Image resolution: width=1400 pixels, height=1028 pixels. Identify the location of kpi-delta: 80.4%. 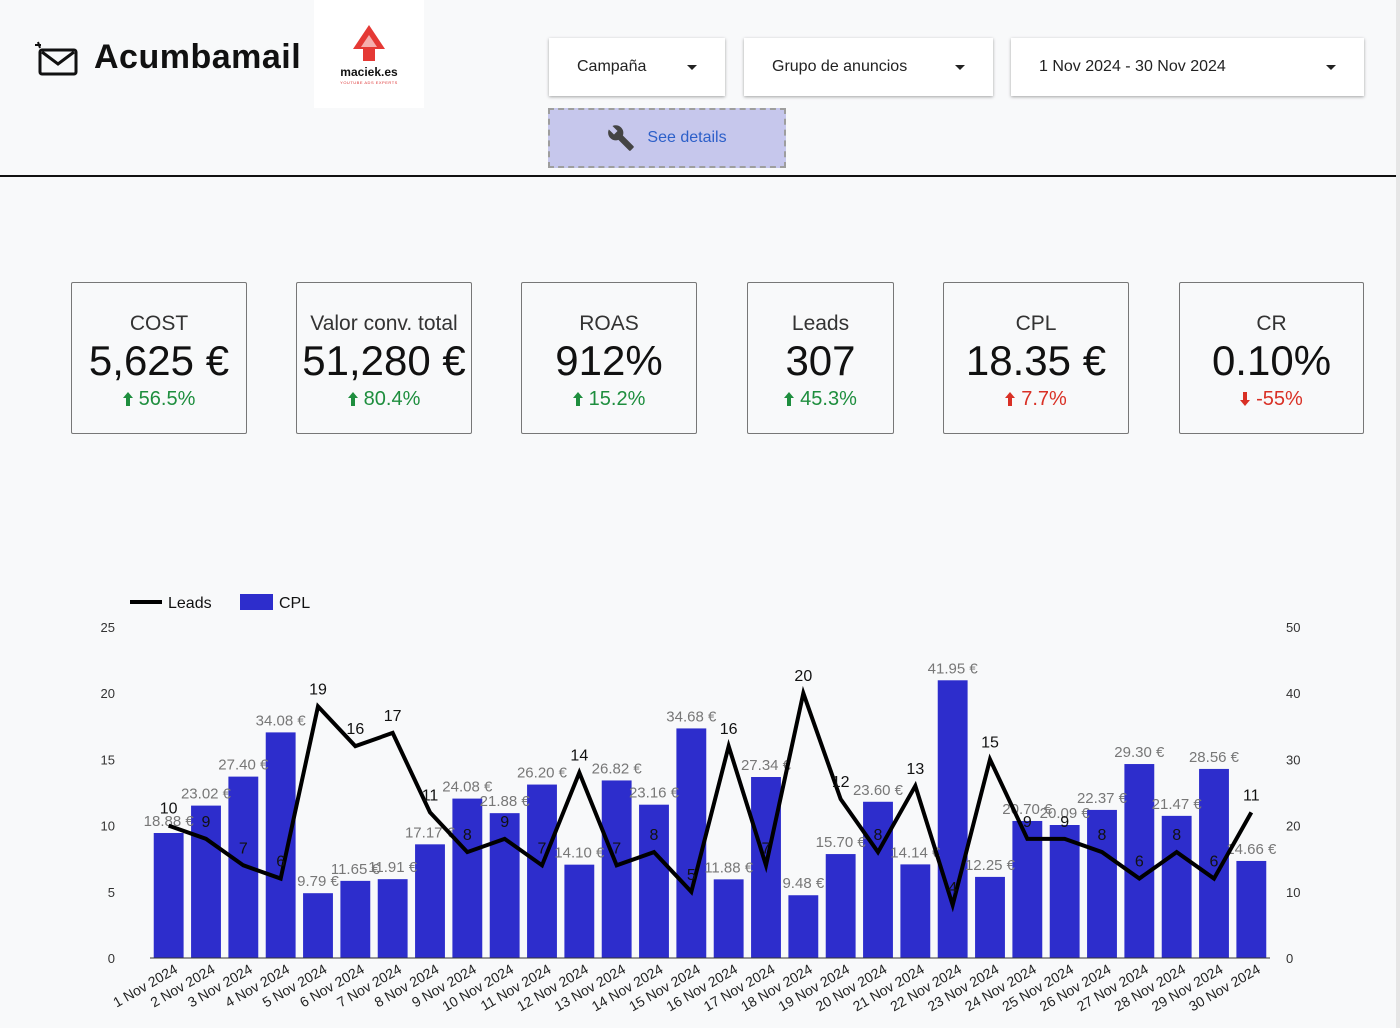
(384, 399).